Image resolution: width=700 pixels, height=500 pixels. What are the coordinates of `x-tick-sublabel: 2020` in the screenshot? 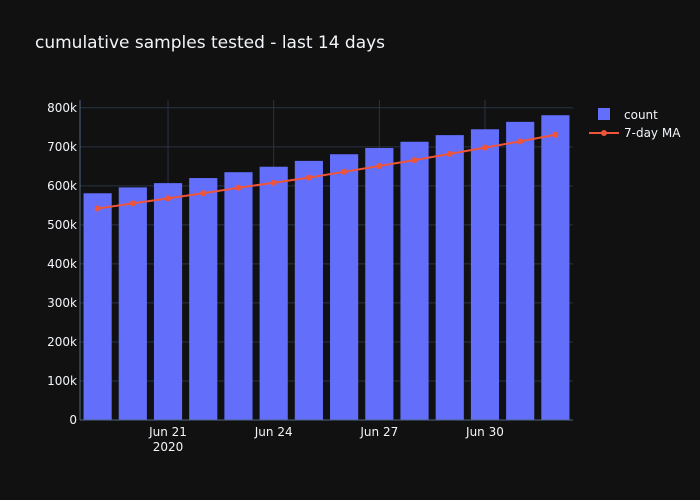 It's located at (168, 447).